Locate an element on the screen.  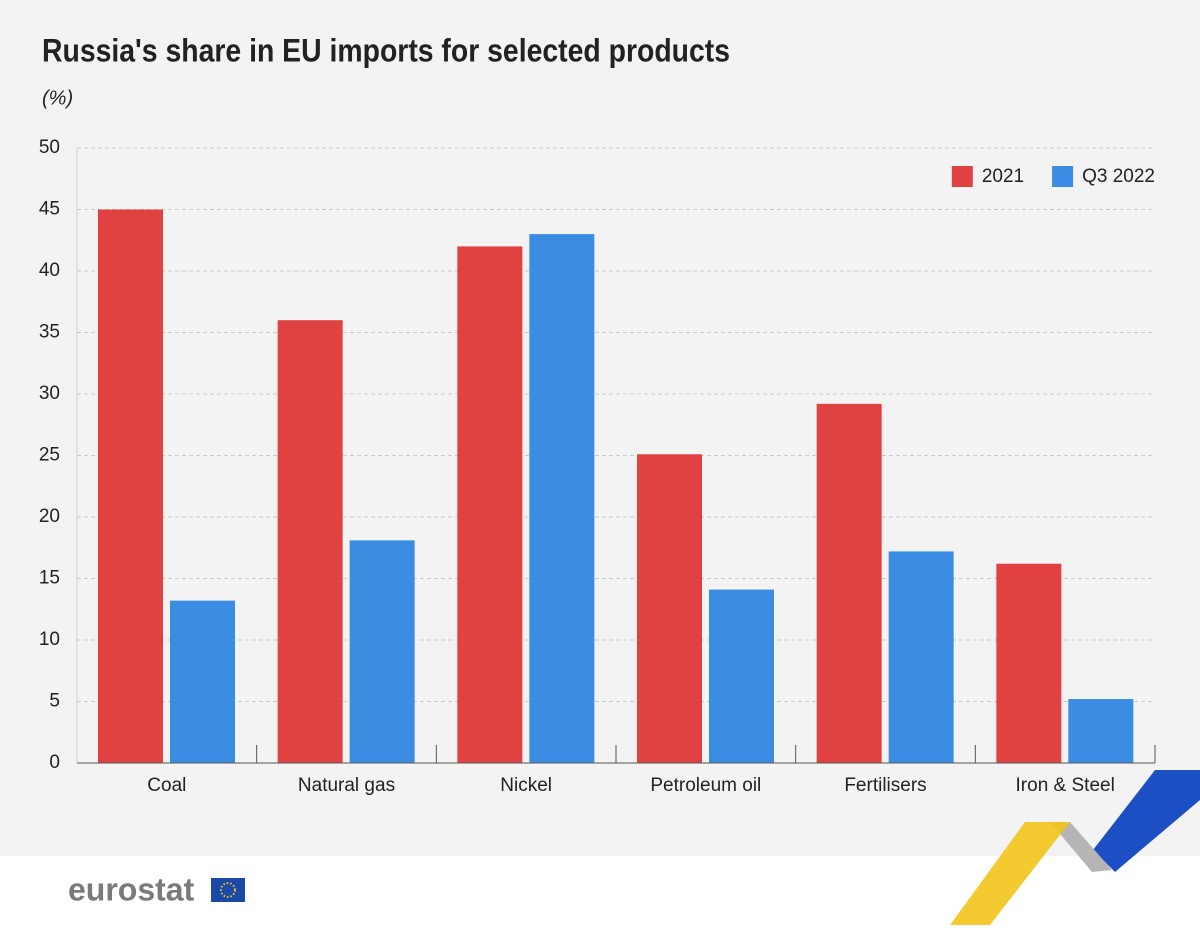
eu-stars is located at coordinates (228, 890).